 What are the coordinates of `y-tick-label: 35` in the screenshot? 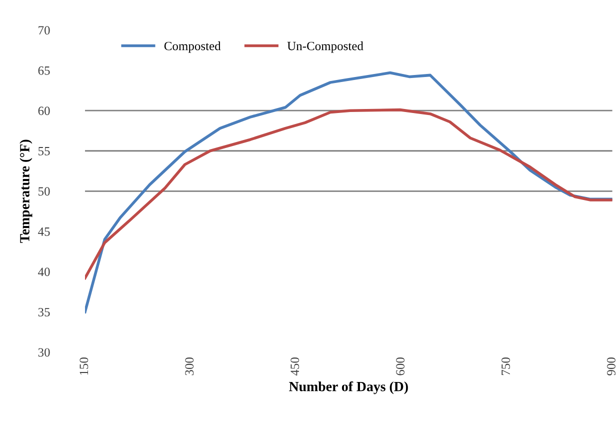 It's located at (44, 312).